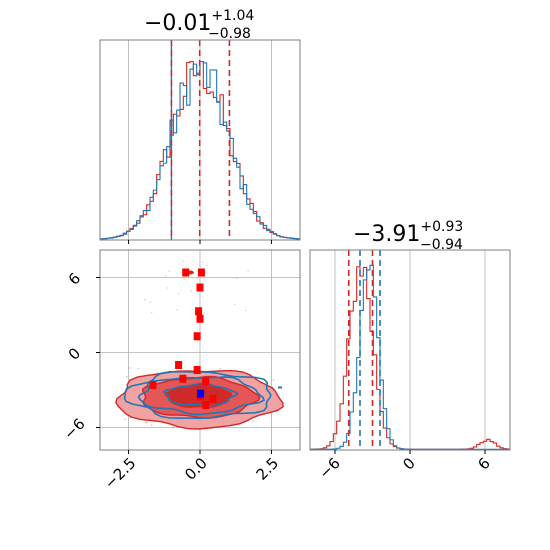 Image resolution: width=550 pixels, height=550 pixels. What do you see at coordinates (74, 278) in the screenshot?
I see `joint-y-tick-label: 6` at bounding box center [74, 278].